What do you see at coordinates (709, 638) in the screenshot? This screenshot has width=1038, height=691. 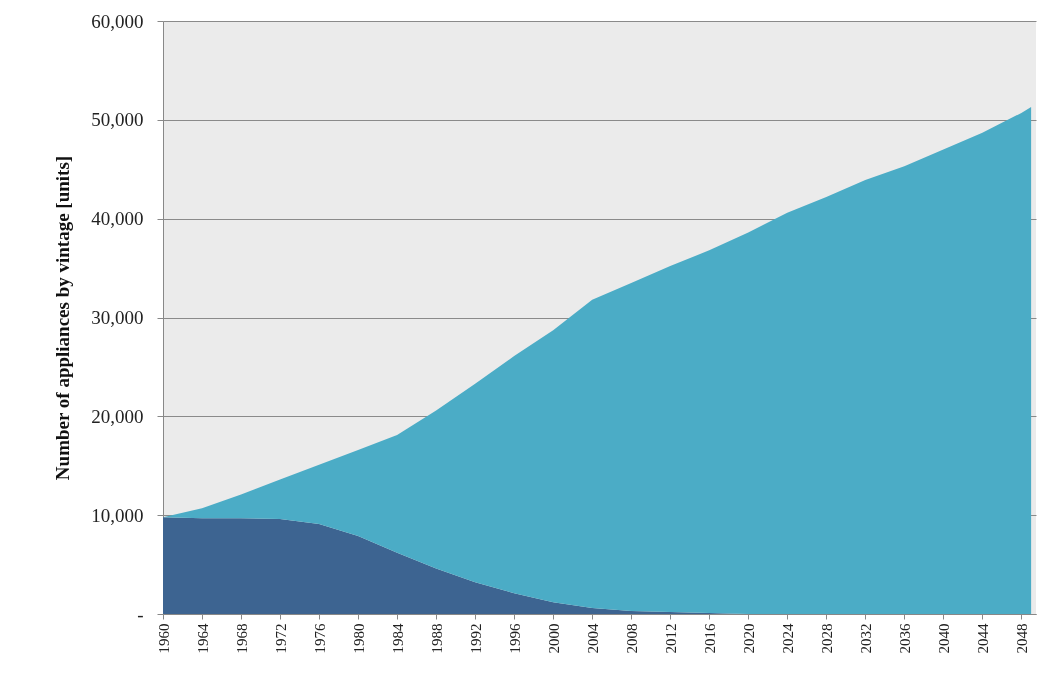 I see `x-tick-label: 2016` at bounding box center [709, 638].